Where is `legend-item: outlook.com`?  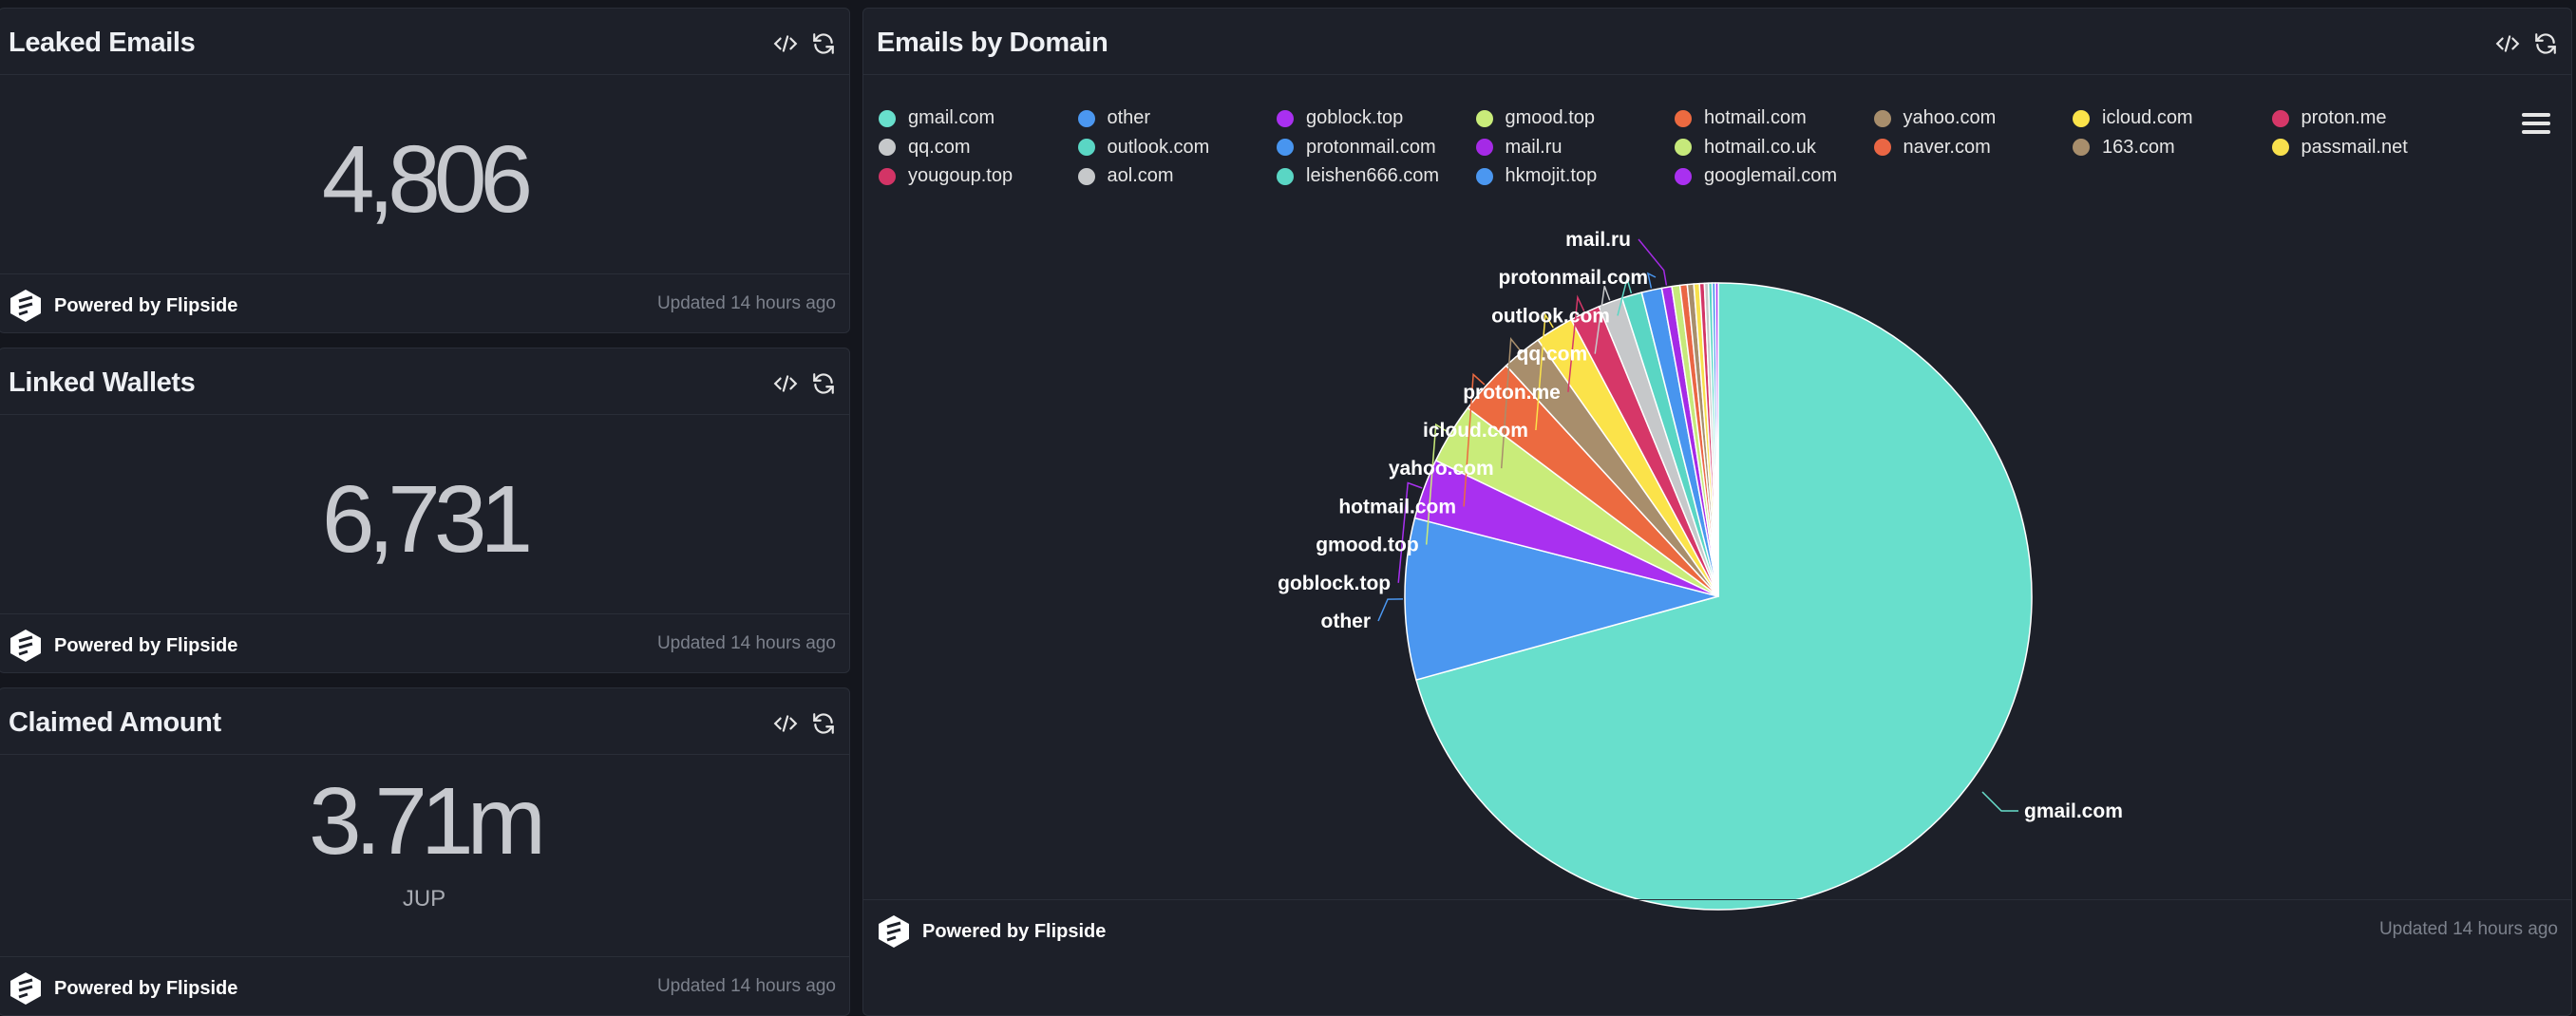 legend-item: outlook.com is located at coordinates (1143, 147).